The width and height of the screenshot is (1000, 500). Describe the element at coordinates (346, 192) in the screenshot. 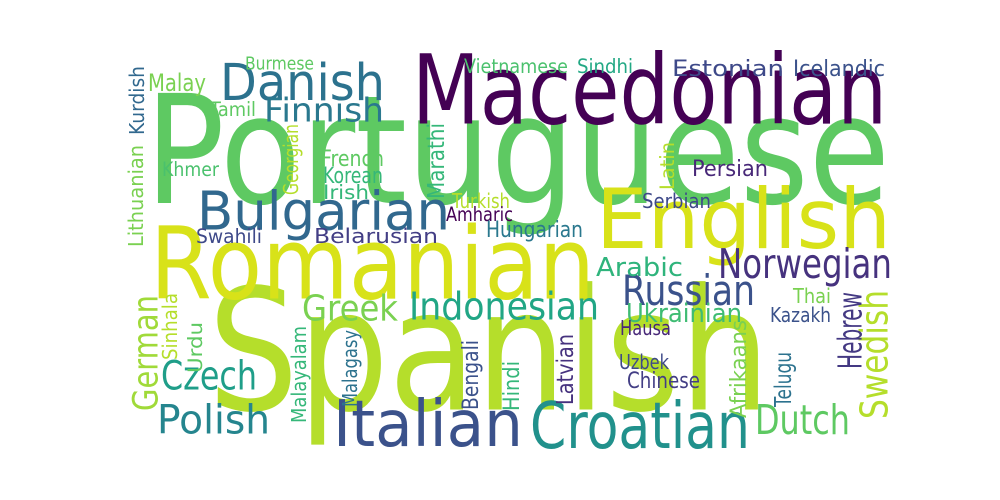

I see `word-irish: Irish` at that location.